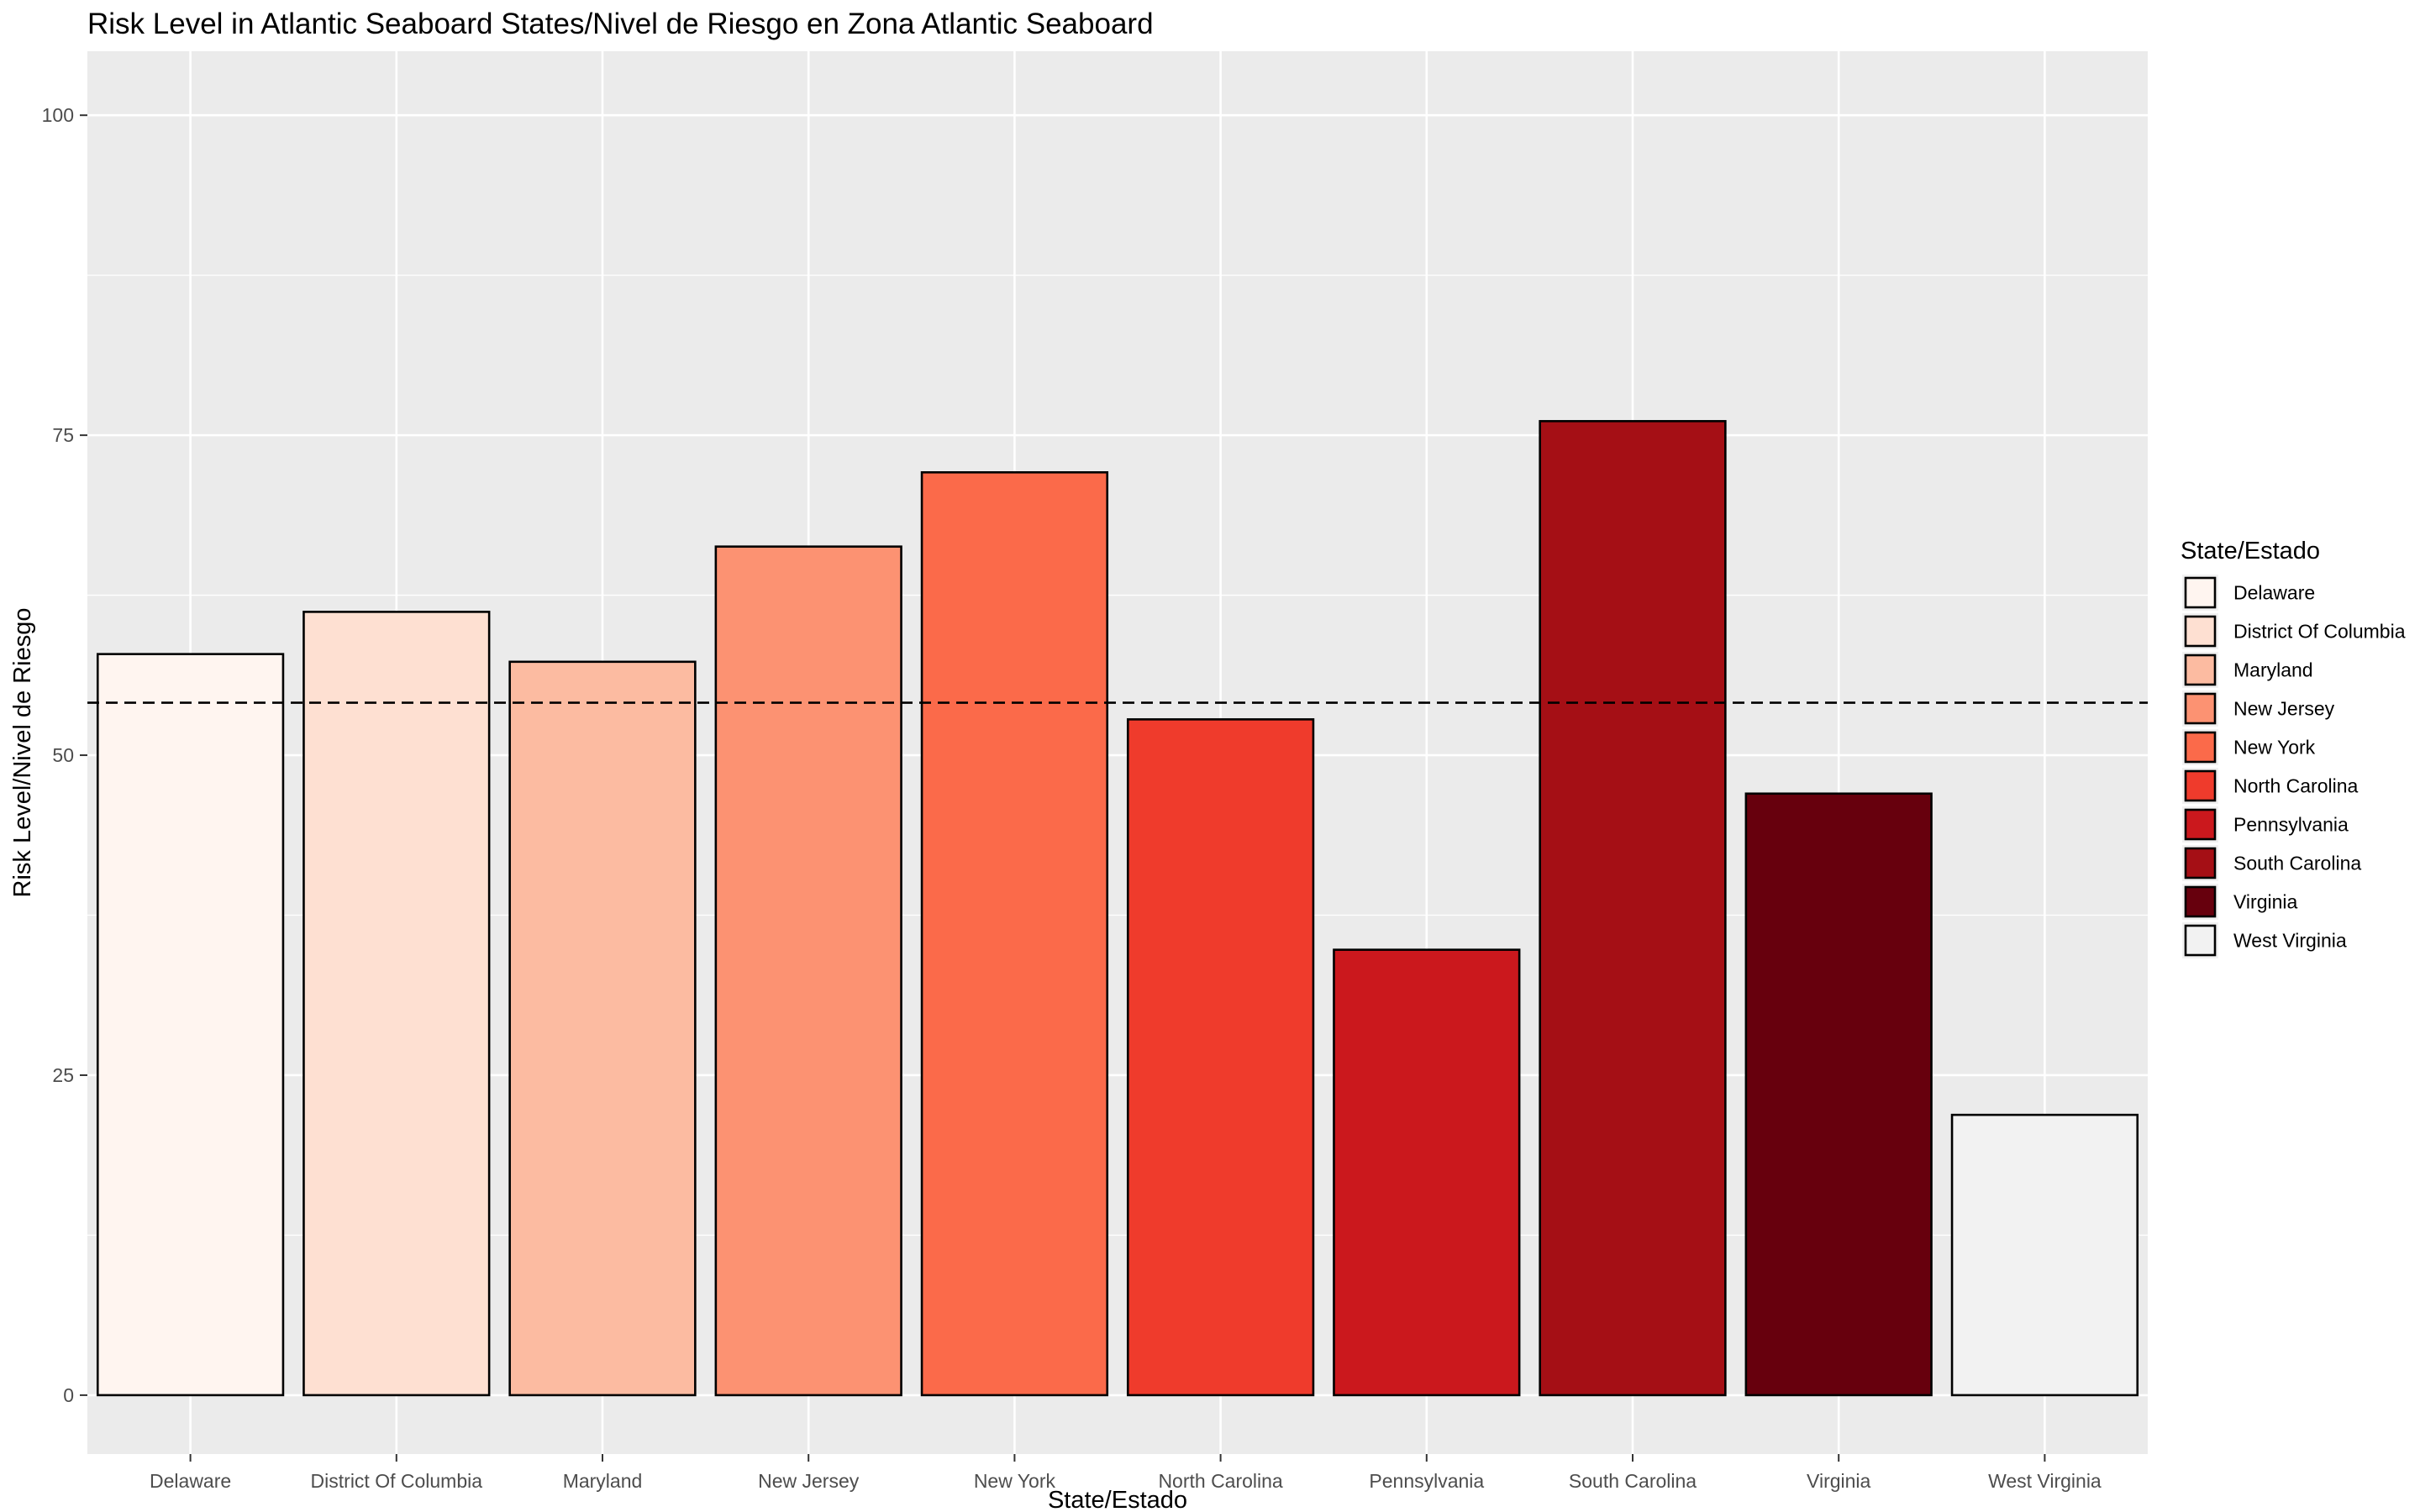 The height and width of the screenshot is (1512, 2420). I want to click on x-tick-label: Maryland, so click(603, 1481).